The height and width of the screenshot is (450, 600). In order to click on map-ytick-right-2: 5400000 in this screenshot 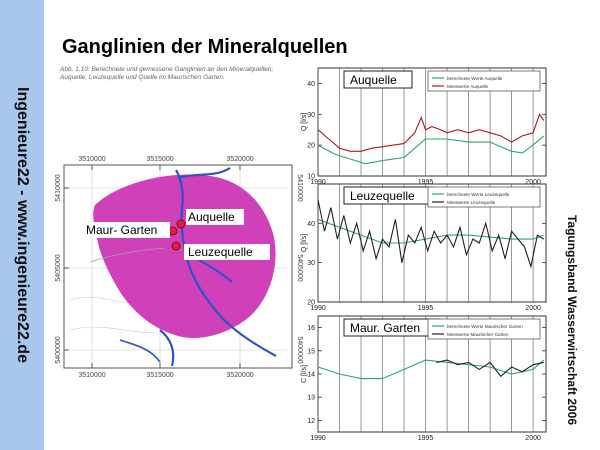, I will do `click(299, 349)`.